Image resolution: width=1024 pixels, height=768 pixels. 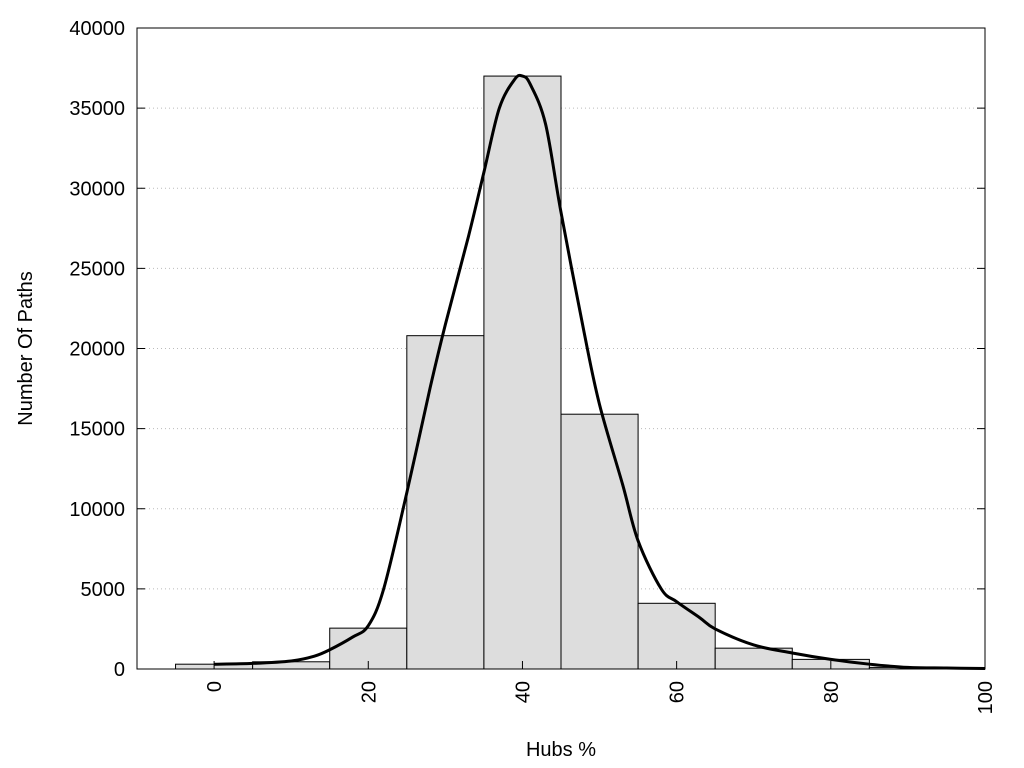 What do you see at coordinates (97, 510) in the screenshot?
I see `y-tick-label: 10000` at bounding box center [97, 510].